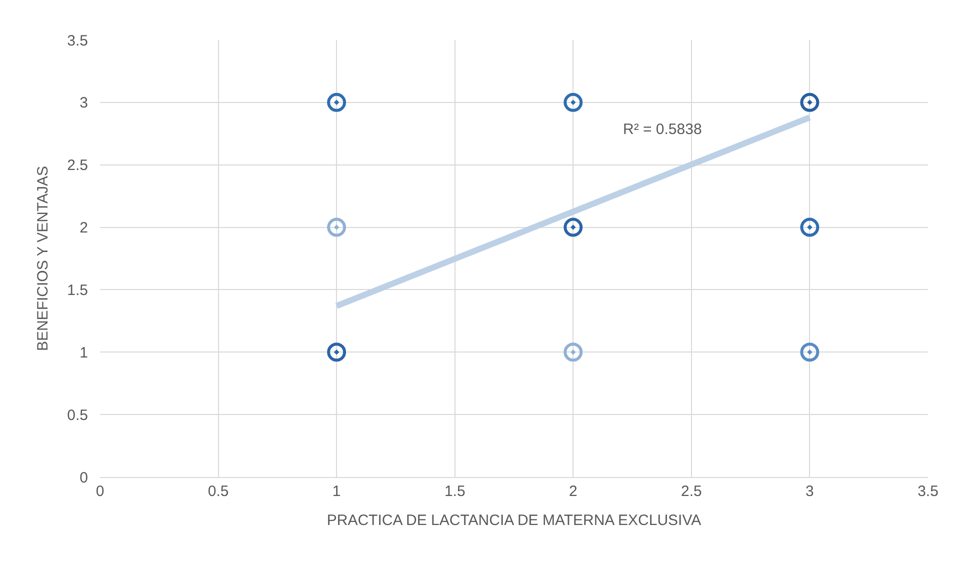 The width and height of the screenshot is (963, 577). Describe the element at coordinates (662, 129) in the screenshot. I see `annotation: R² = 0.5838` at that location.